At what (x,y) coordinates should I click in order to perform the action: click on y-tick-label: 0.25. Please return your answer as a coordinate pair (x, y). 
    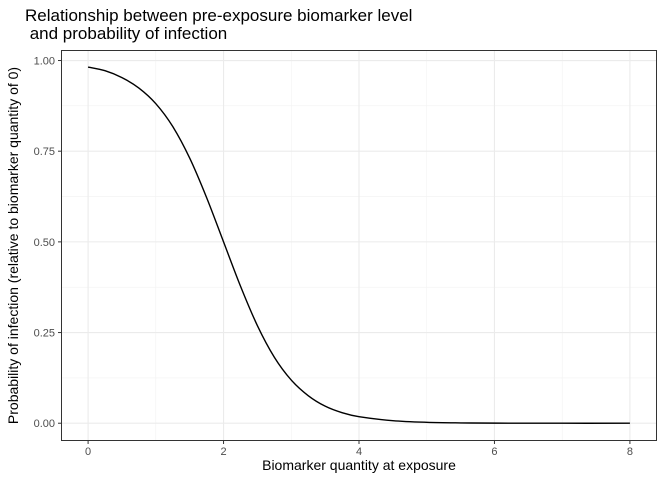
    Looking at the image, I should click on (44, 334).